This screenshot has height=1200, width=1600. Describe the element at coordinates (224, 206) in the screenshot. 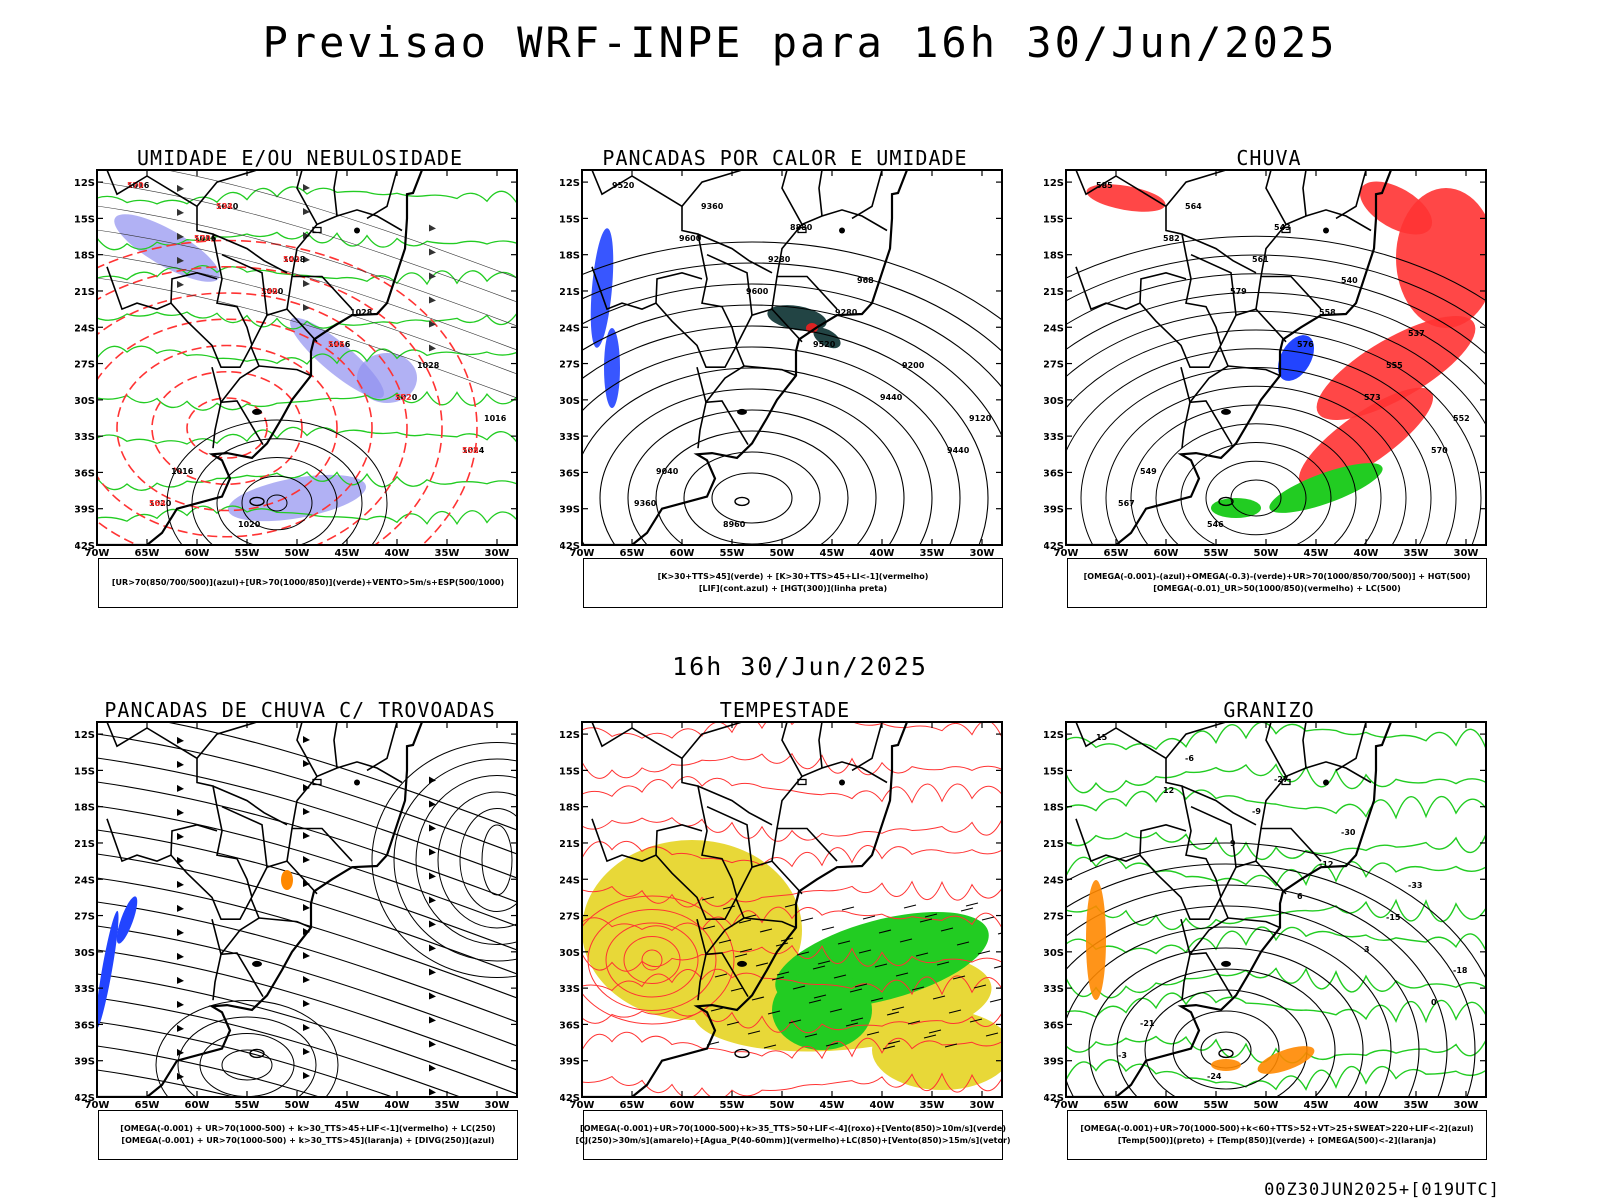

I see `contour-label: 534` at that location.